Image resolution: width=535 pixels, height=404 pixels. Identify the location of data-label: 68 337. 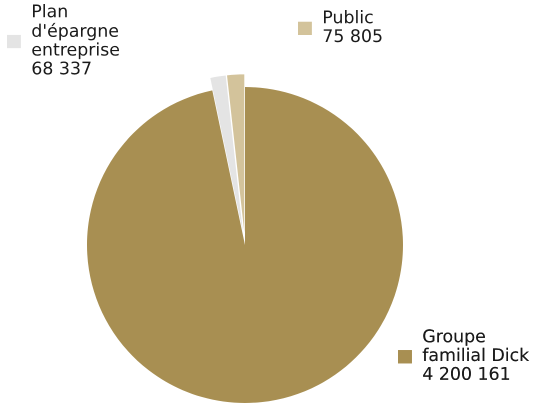
(61, 68).